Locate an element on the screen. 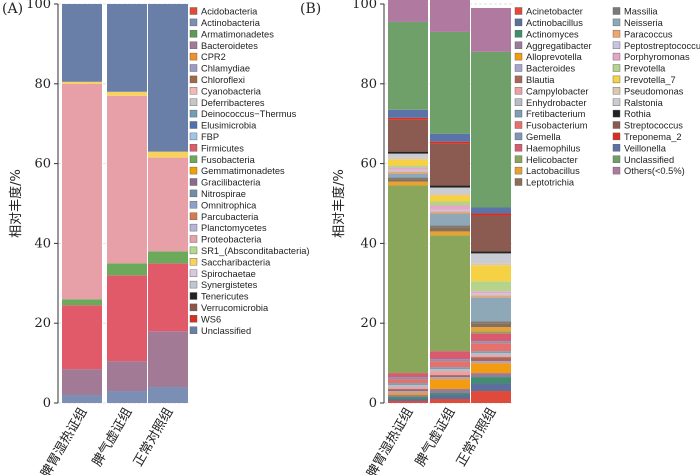 The image size is (700, 475). panel-b-legend-label: Others(<0.5%) is located at coordinates (654, 171).